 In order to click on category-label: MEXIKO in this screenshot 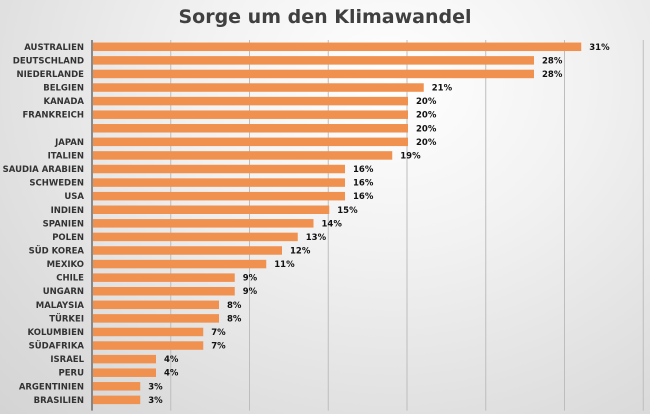, I will do `click(65, 265)`.